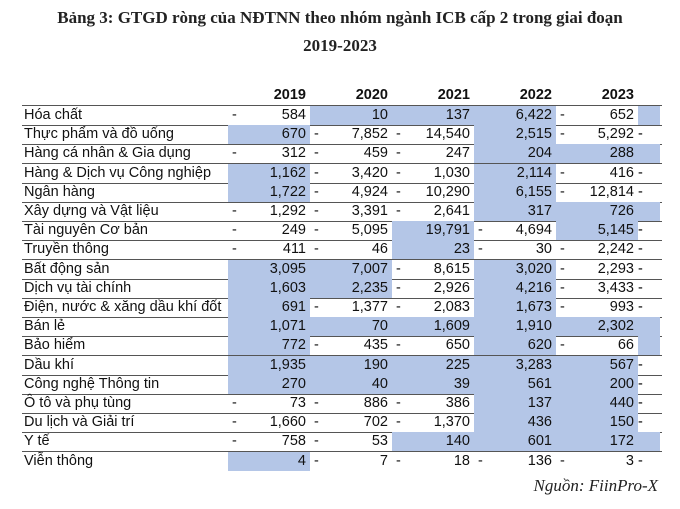  I want to click on value: 18, so click(461, 460).